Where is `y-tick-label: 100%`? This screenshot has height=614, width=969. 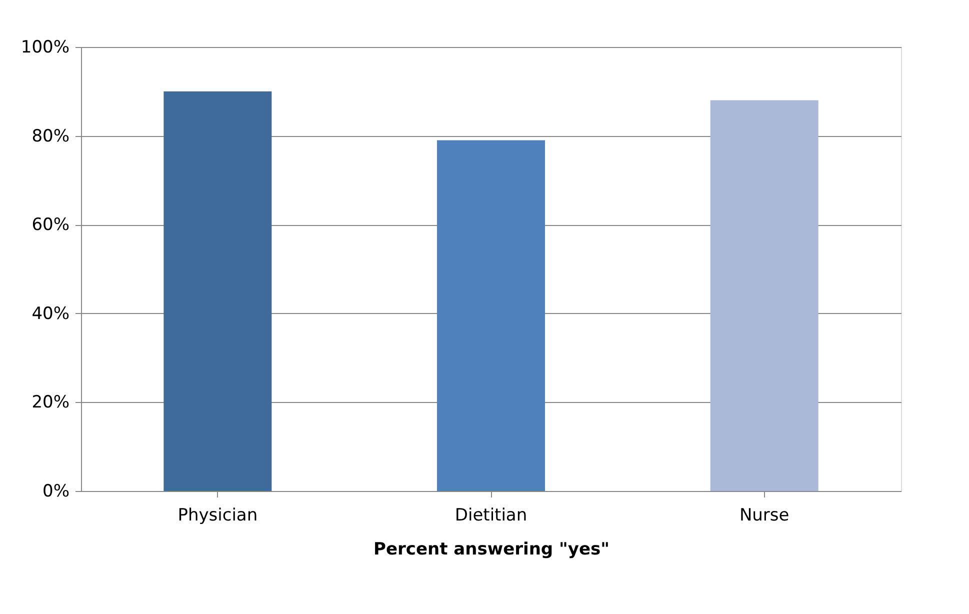 y-tick-label: 100% is located at coordinates (45, 48).